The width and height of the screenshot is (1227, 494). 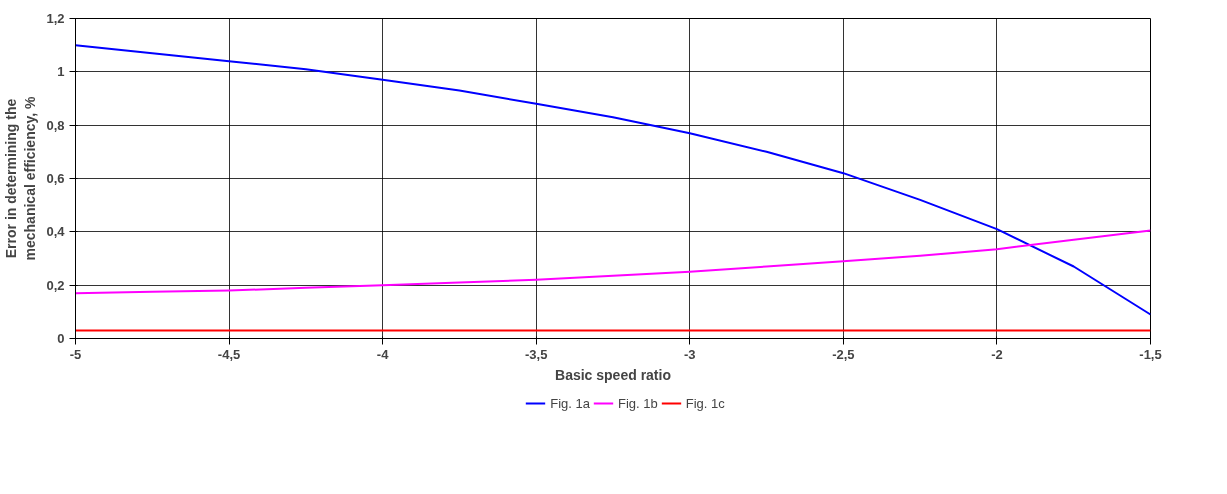 I want to click on legend-label: Fig. 1c, so click(x=705, y=403).